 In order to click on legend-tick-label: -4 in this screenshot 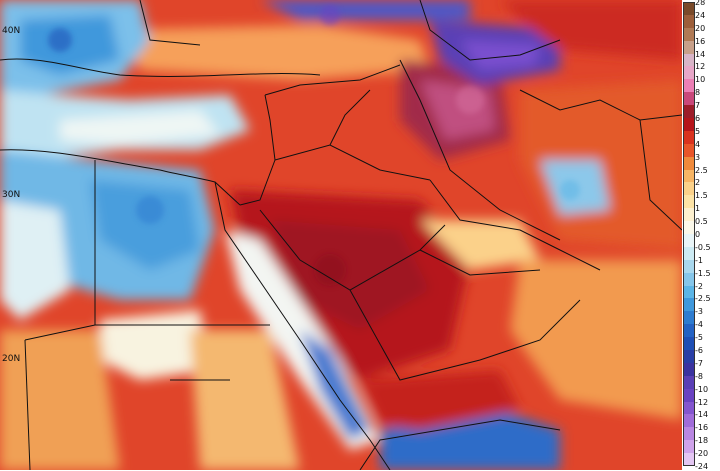, I will do `click(699, 325)`.